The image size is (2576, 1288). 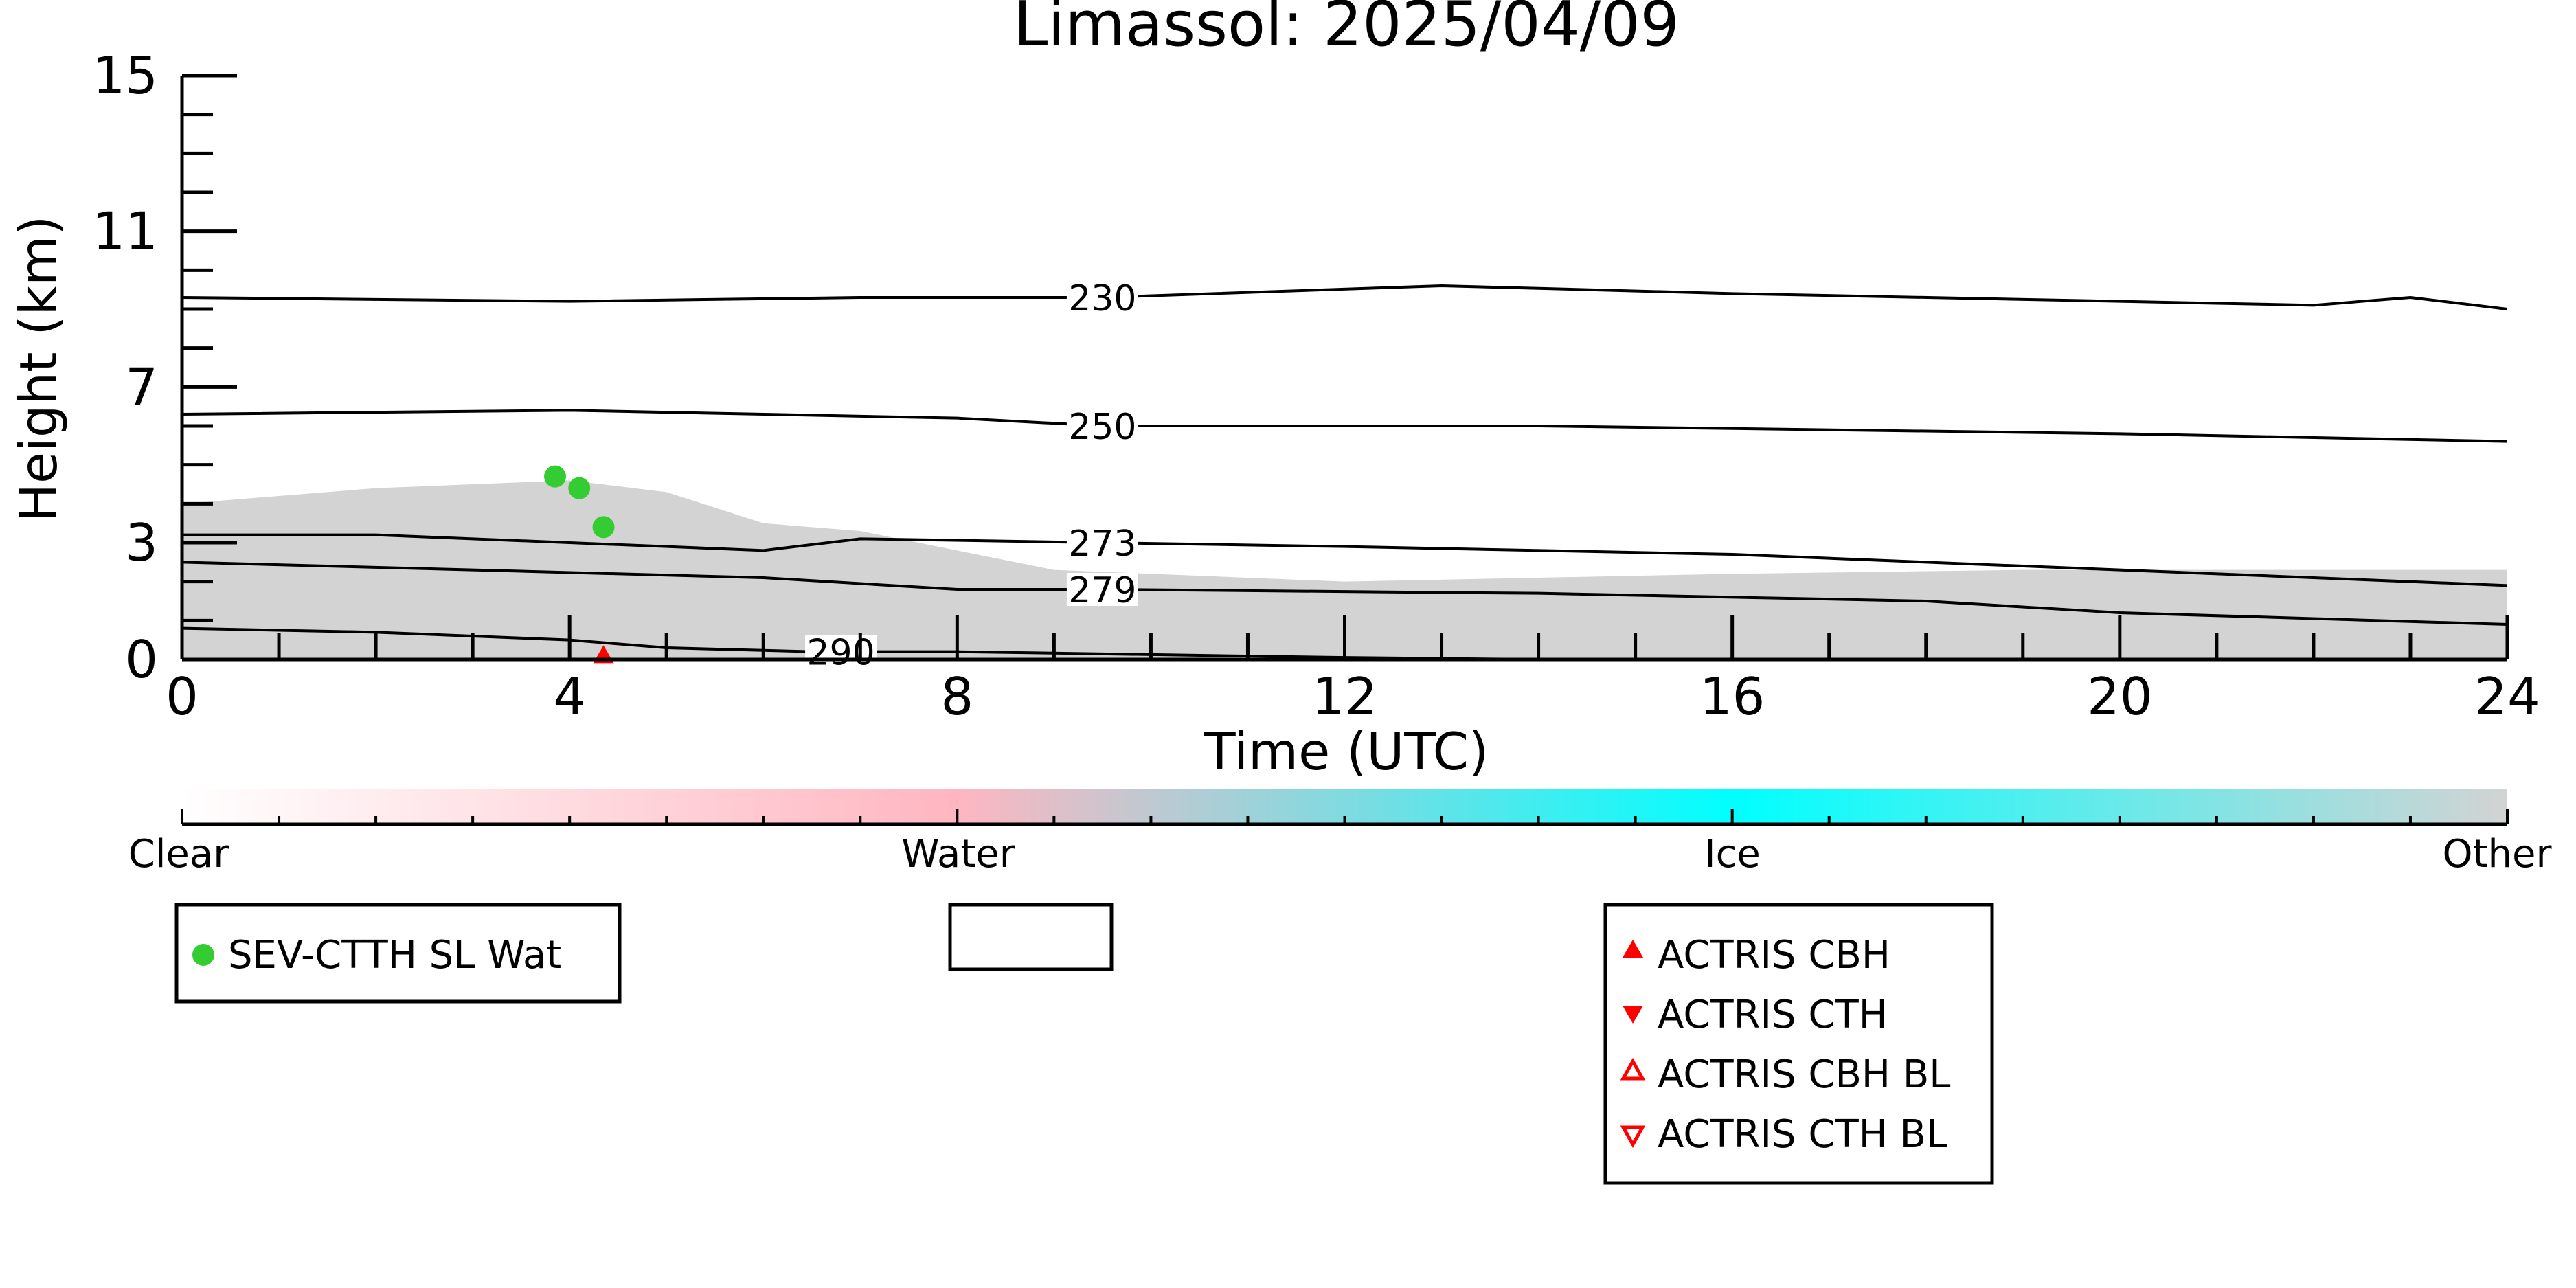 What do you see at coordinates (141, 542) in the screenshot?
I see `y-tick-label-3: 3` at bounding box center [141, 542].